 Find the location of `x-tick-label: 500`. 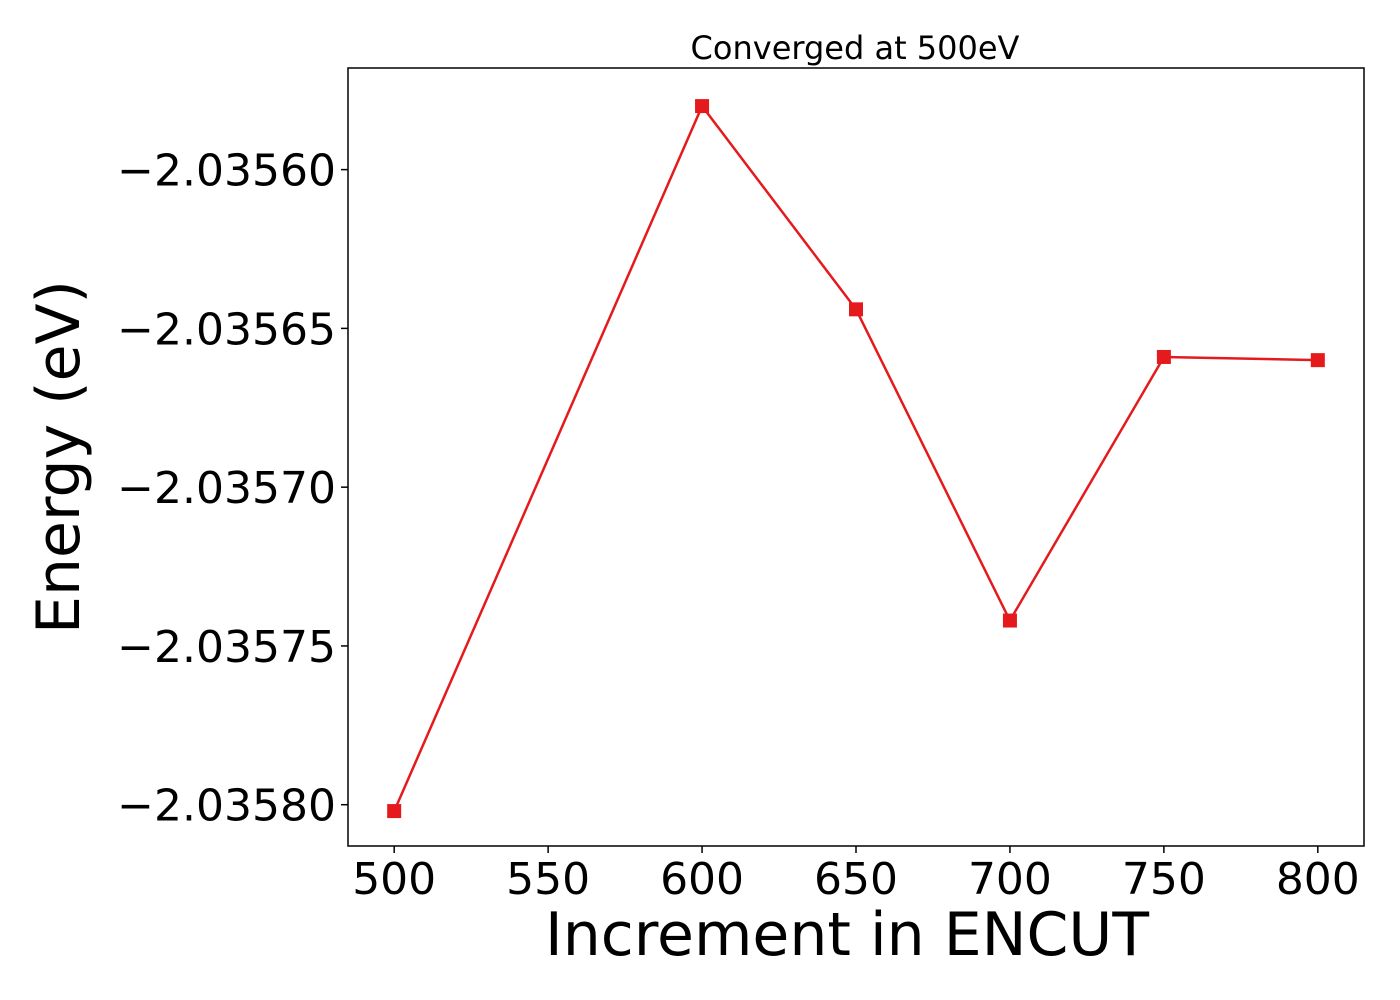

x-tick-label: 500 is located at coordinates (394, 879).